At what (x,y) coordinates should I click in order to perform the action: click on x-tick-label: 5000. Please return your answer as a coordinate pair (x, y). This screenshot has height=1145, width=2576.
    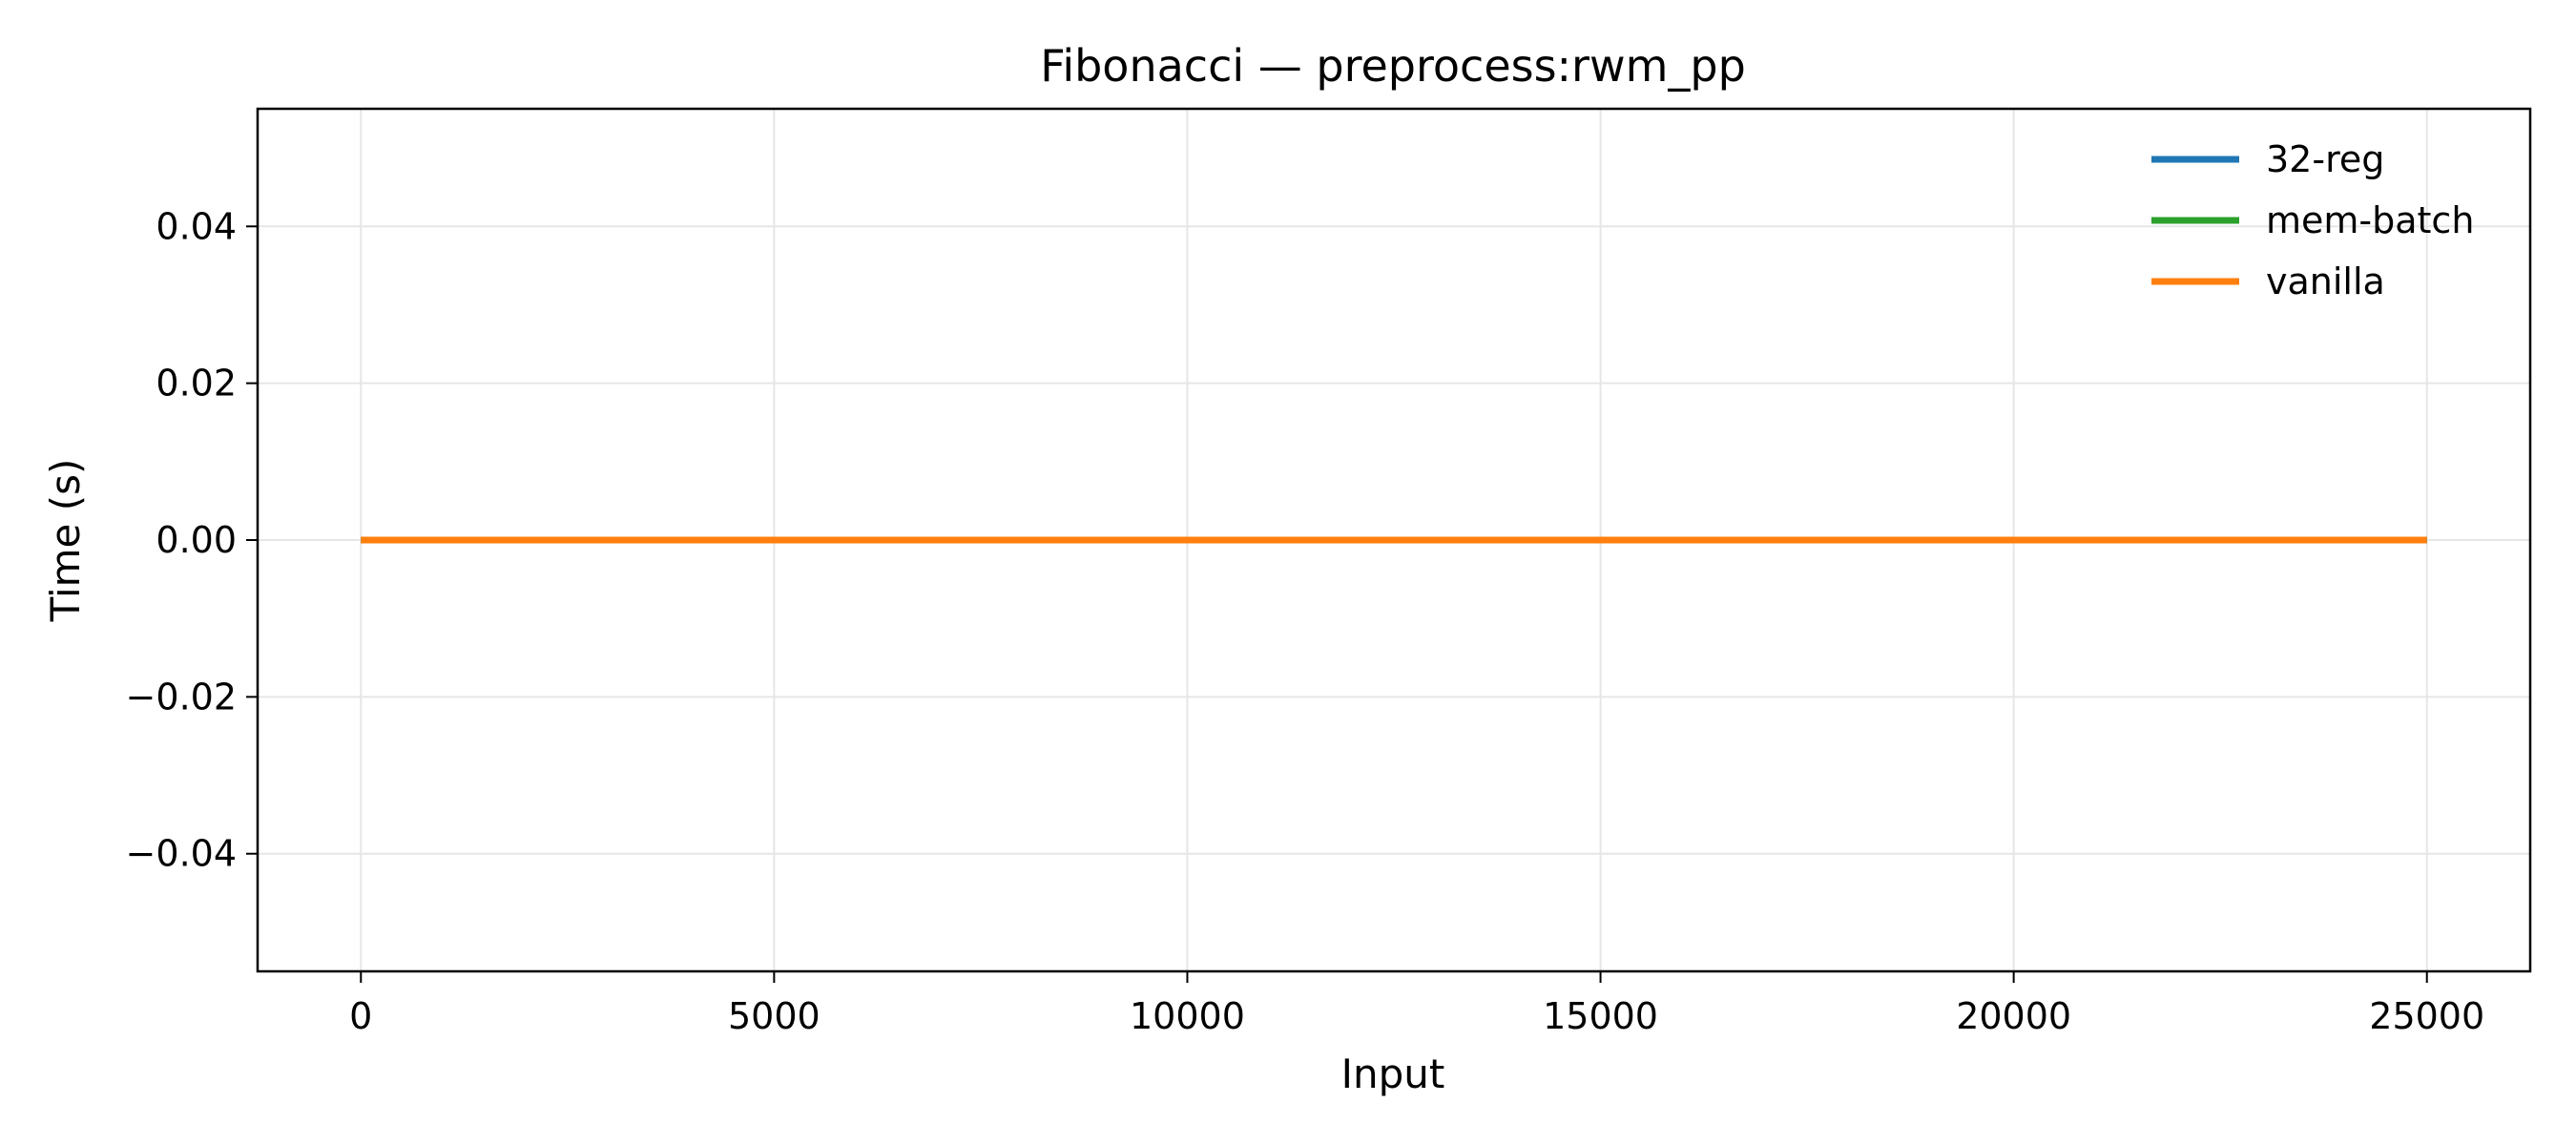
    Looking at the image, I should click on (774, 1016).